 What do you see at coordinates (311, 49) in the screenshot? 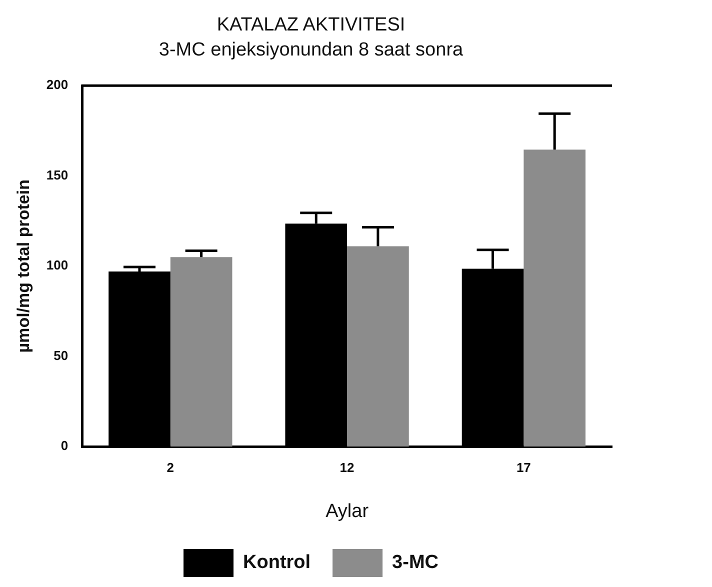
I see `chart-subtitle: 3-MC enjeksiyonundan 8 saat sonra` at bounding box center [311, 49].